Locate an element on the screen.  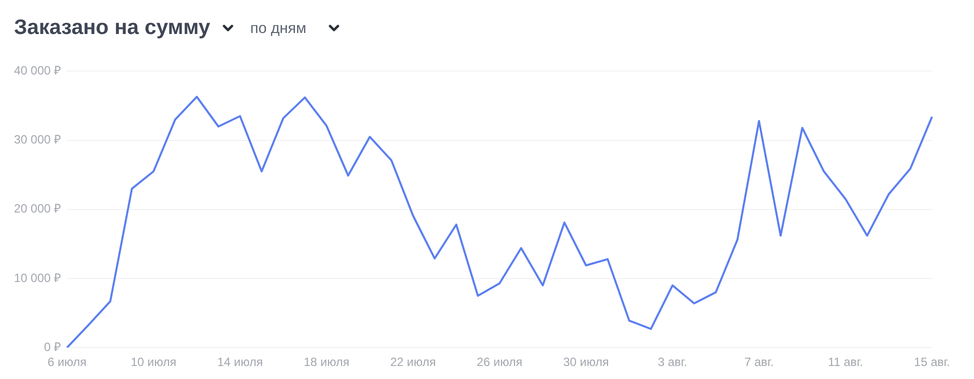
x-tick-label: 11 авг. is located at coordinates (846, 362).